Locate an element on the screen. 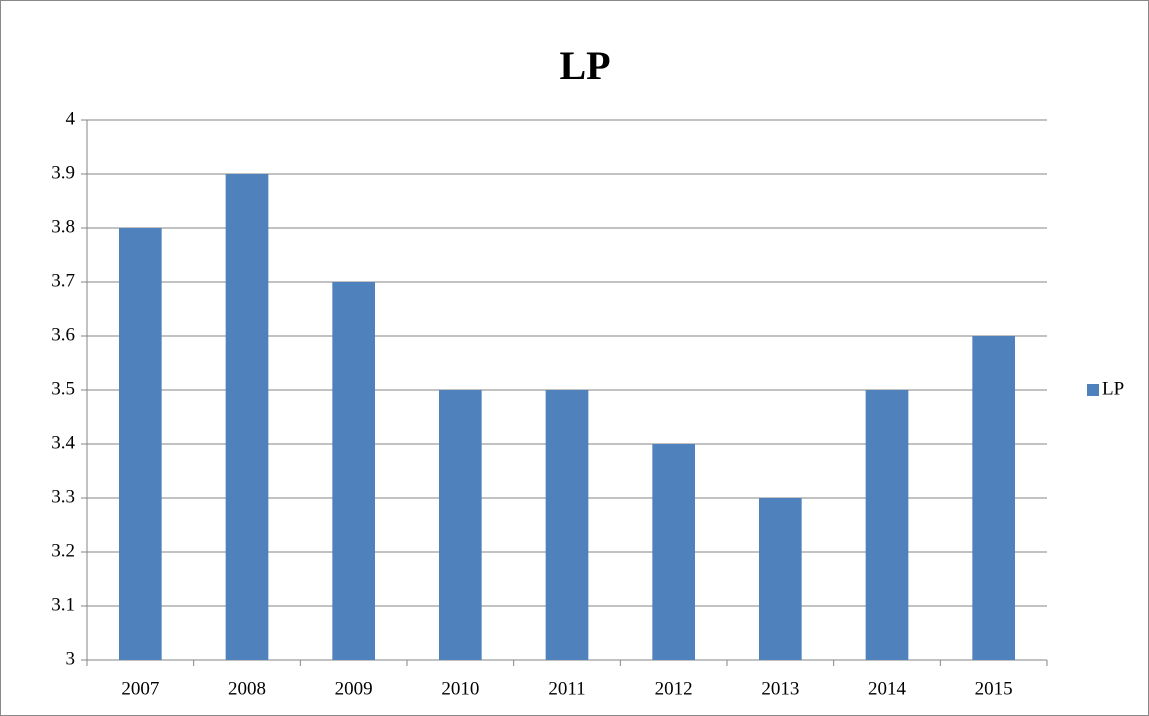 The width and height of the screenshot is (1149, 716). x-tick-label: 2013 is located at coordinates (780, 688).